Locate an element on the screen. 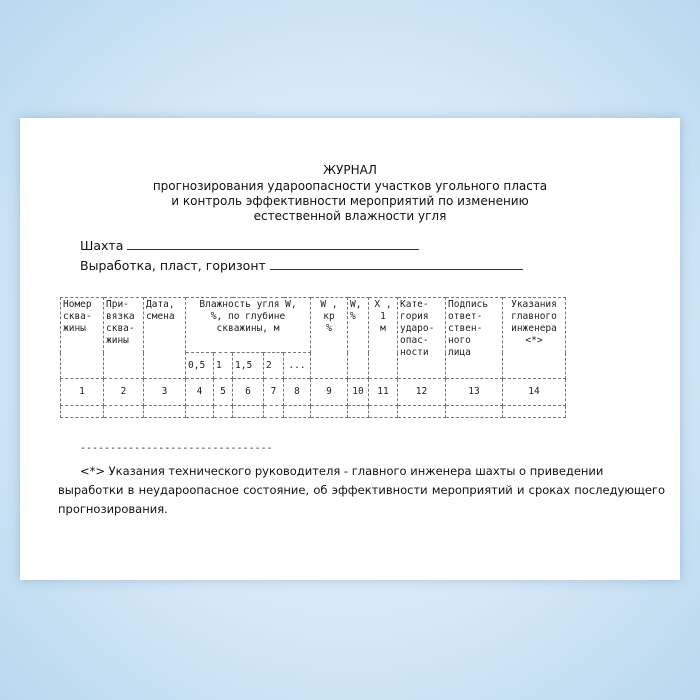  depth-header: 1,5 is located at coordinates (248, 365).